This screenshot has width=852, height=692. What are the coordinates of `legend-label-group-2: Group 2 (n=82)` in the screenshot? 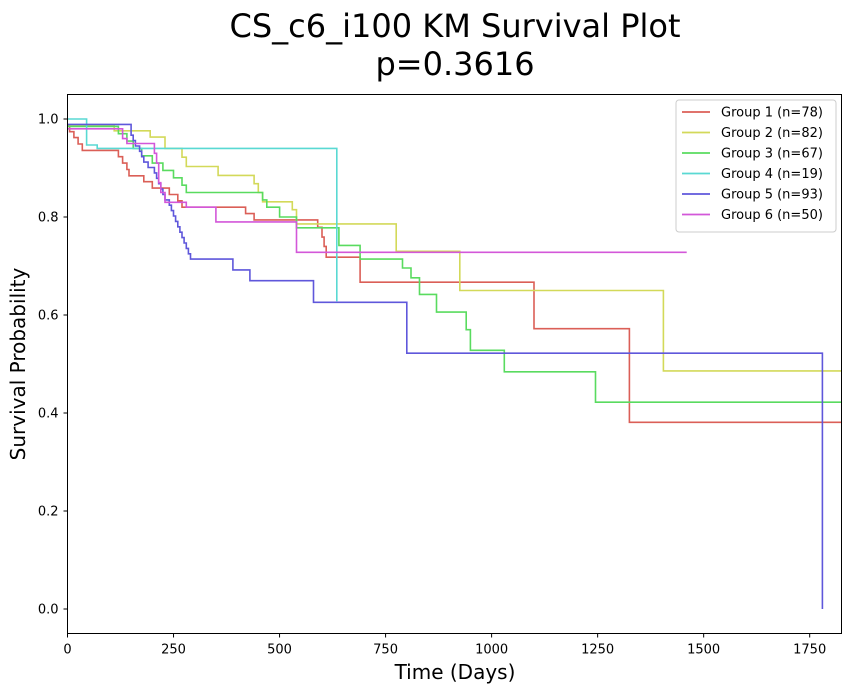 It's located at (772, 133).